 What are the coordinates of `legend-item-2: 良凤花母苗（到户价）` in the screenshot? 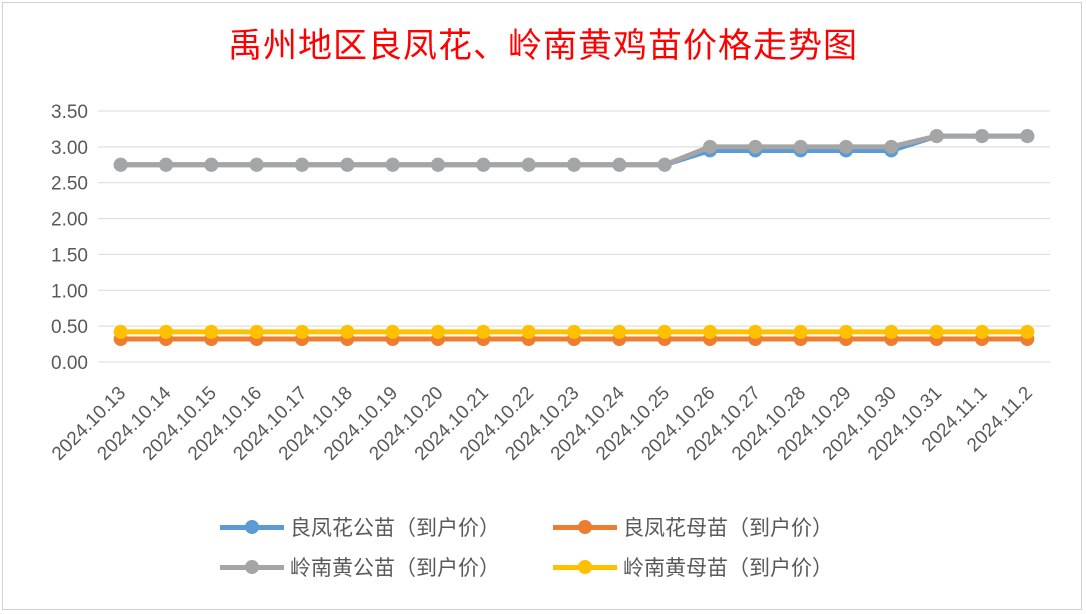 It's located at (693, 527).